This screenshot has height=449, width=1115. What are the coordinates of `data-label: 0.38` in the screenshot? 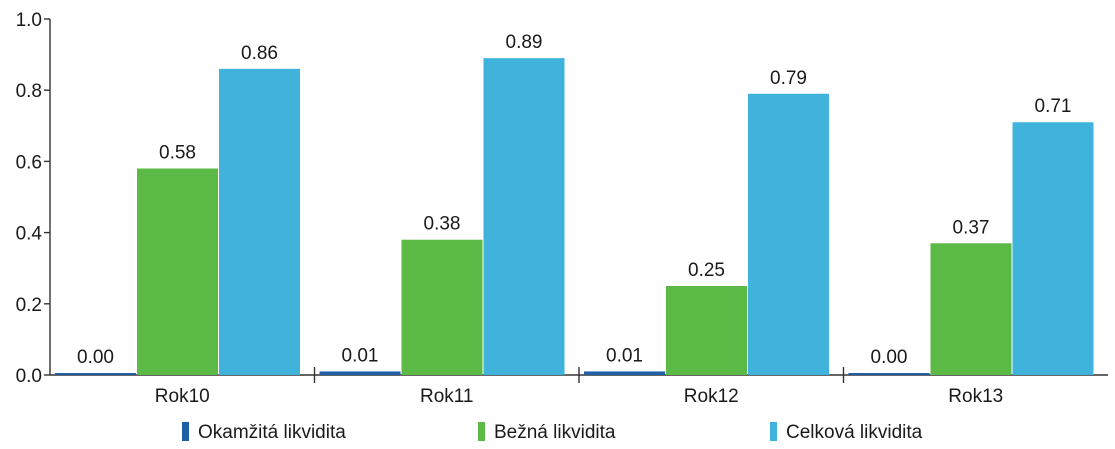 It's located at (442, 224).